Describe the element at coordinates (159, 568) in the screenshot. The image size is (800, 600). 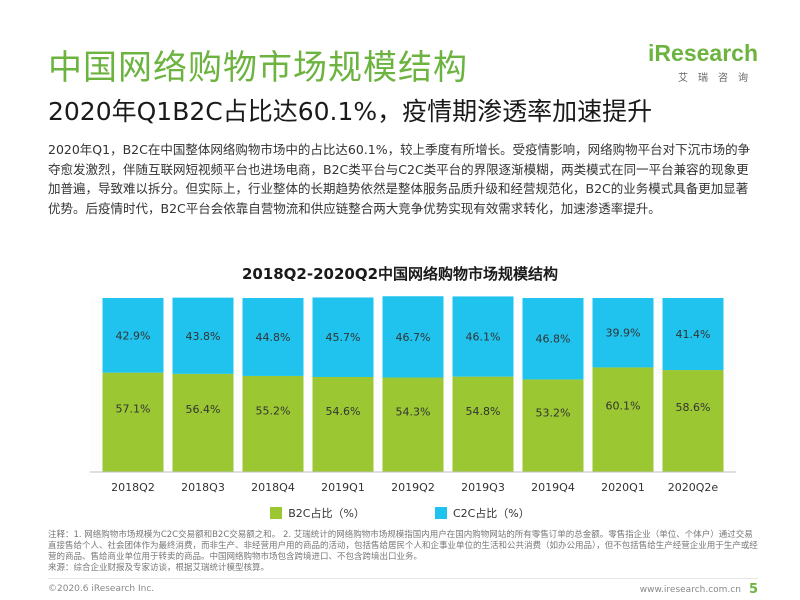
I see `source-text: 来源：综合企业财报及专家访谈，根据艾瑞统计模型核算。` at that location.